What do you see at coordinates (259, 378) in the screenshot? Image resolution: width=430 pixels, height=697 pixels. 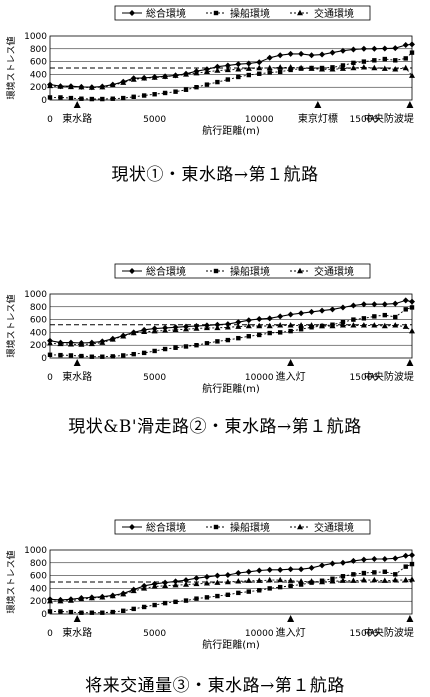 I see `x-tick-label-2: 10000` at bounding box center [259, 378].